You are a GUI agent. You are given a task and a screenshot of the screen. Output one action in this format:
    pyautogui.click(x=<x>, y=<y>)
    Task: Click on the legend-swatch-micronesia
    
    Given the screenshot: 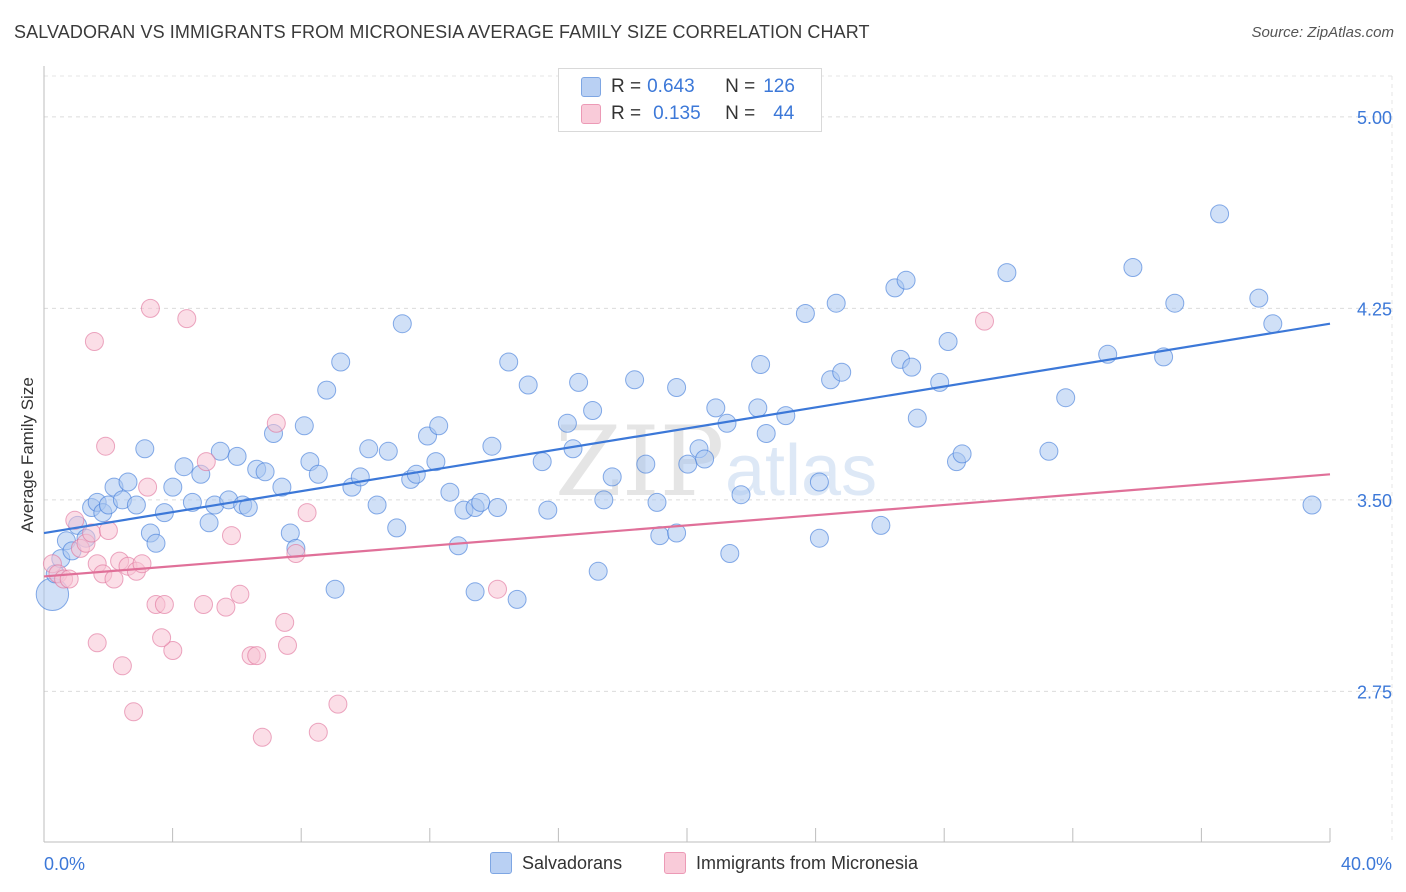 What is the action you would take?
    pyautogui.click(x=675, y=863)
    